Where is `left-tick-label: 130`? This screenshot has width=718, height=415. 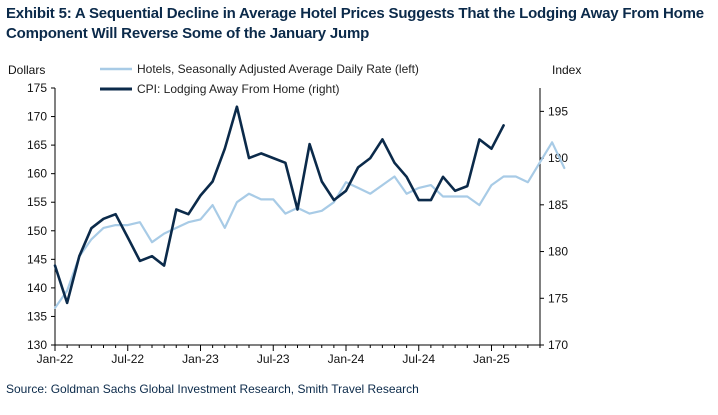
left-tick-label: 130 is located at coordinates (37, 345).